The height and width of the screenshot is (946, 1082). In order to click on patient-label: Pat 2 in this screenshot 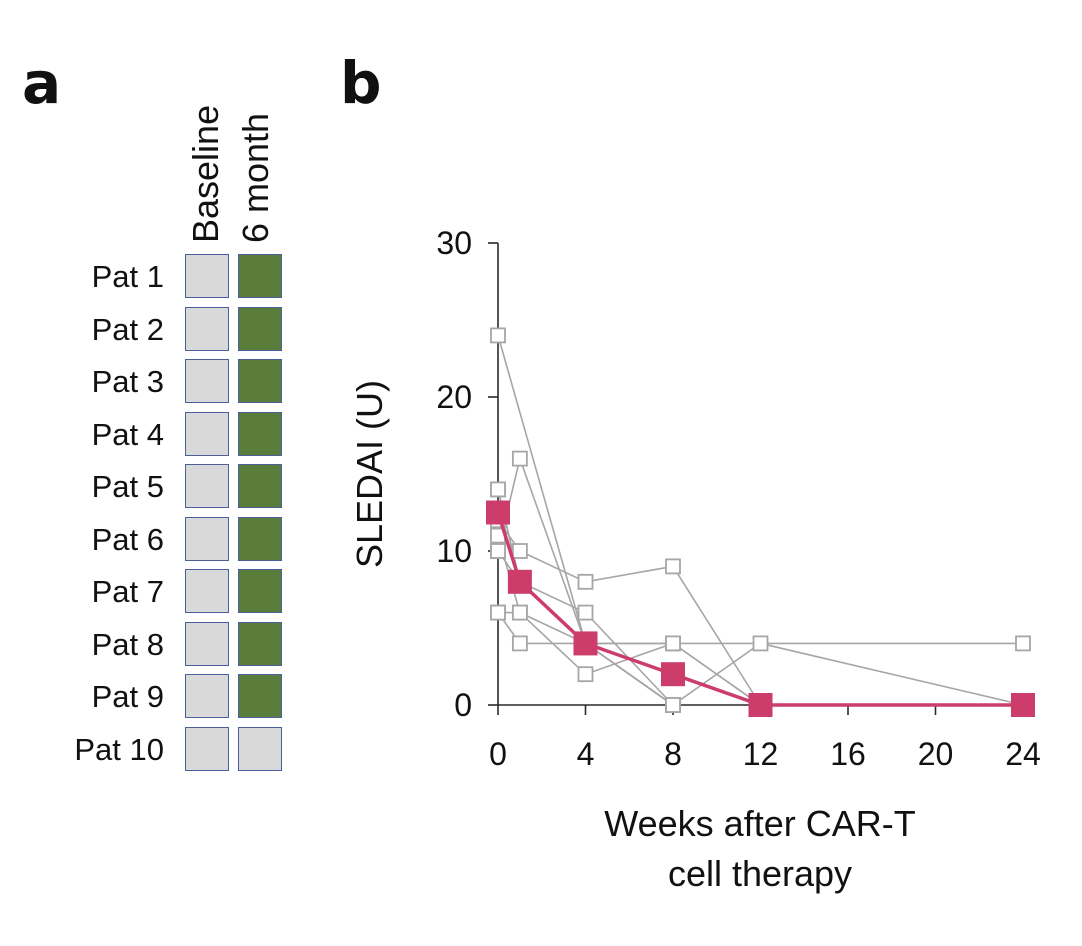, I will do `click(127, 329)`.